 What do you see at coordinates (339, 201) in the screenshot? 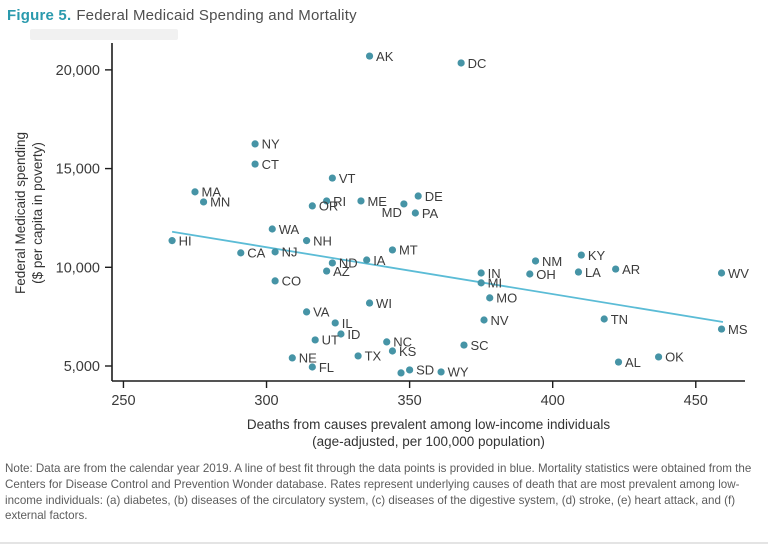
I see `point-label-RI: RI` at bounding box center [339, 201].